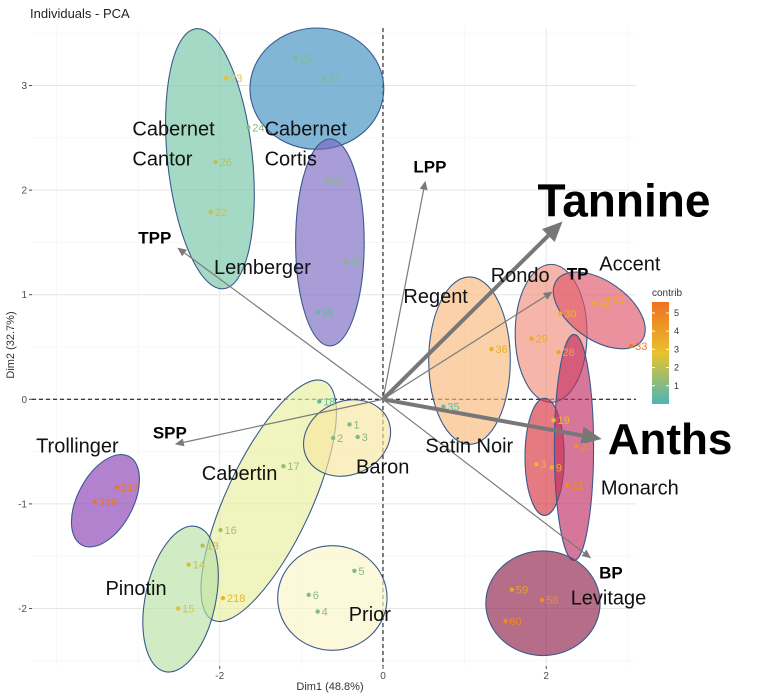 This screenshot has width=774, height=698. I want to click on variable-label: LPP, so click(429, 167).